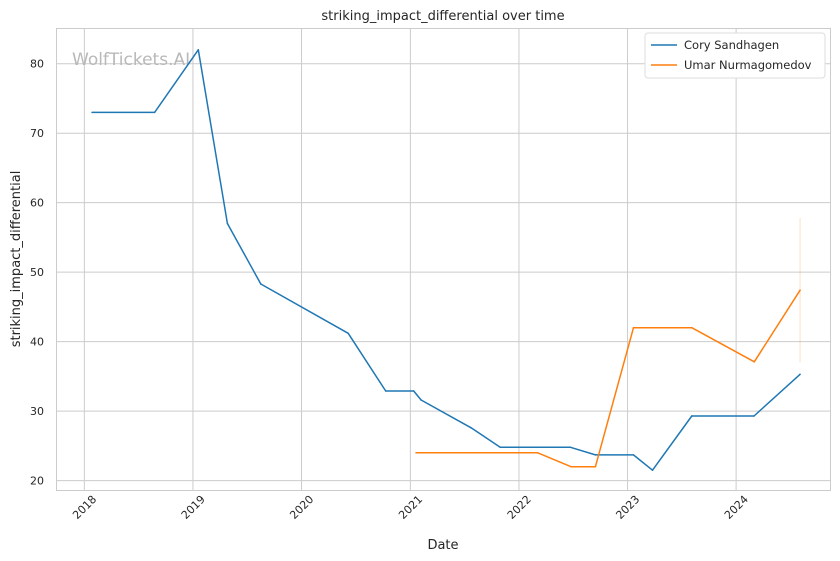 This screenshot has width=840, height=561. I want to click on legend-box, so click(735, 55).